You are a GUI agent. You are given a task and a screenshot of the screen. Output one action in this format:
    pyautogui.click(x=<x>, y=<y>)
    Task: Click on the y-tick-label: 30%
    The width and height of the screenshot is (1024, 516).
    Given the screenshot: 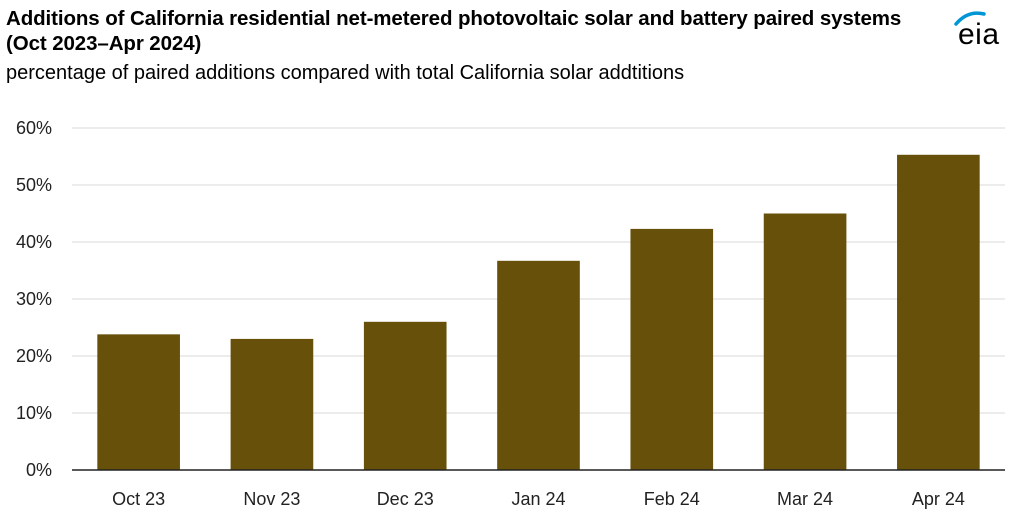 What is the action you would take?
    pyautogui.click(x=34, y=299)
    